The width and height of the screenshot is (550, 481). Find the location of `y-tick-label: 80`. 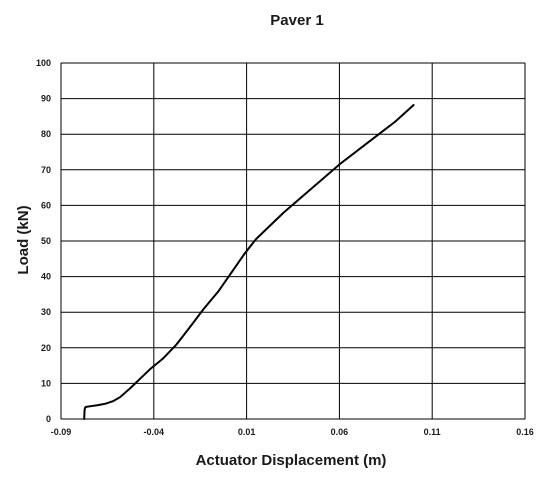

y-tick-label: 80 is located at coordinates (46, 134).